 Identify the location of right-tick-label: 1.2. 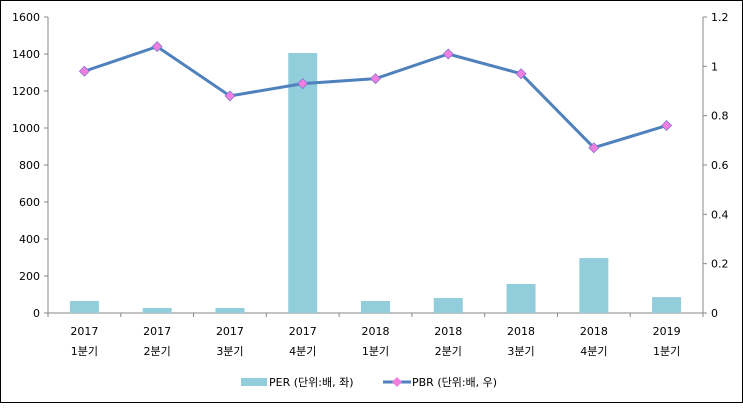
(720, 17).